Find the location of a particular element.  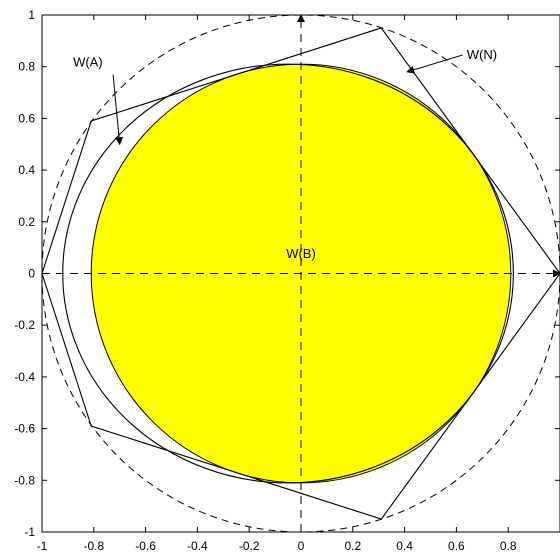

y-tick-label: -0.4 is located at coordinates (24, 377).